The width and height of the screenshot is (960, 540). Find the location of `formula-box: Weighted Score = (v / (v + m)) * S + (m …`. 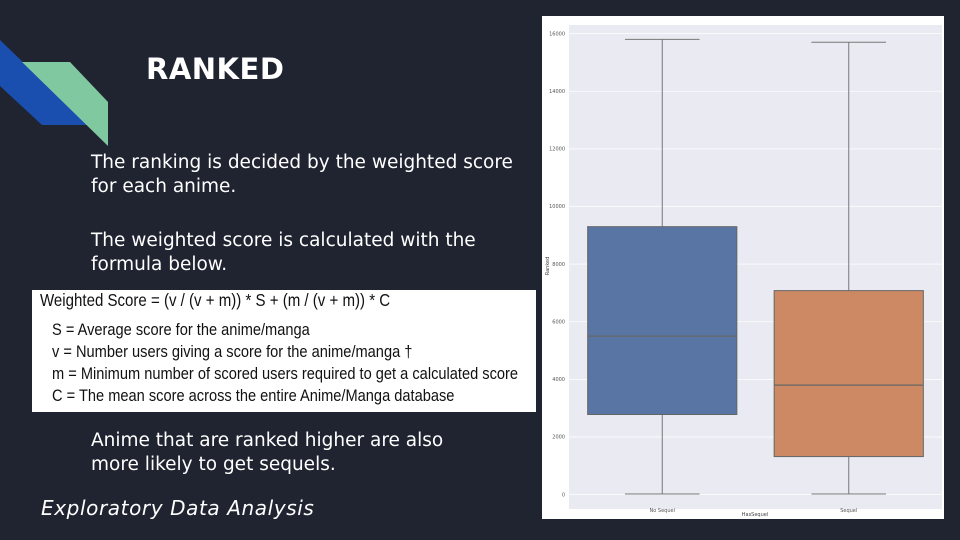

formula-box: Weighted Score = (v / (v + m)) * S + (m … is located at coordinates (284, 351).